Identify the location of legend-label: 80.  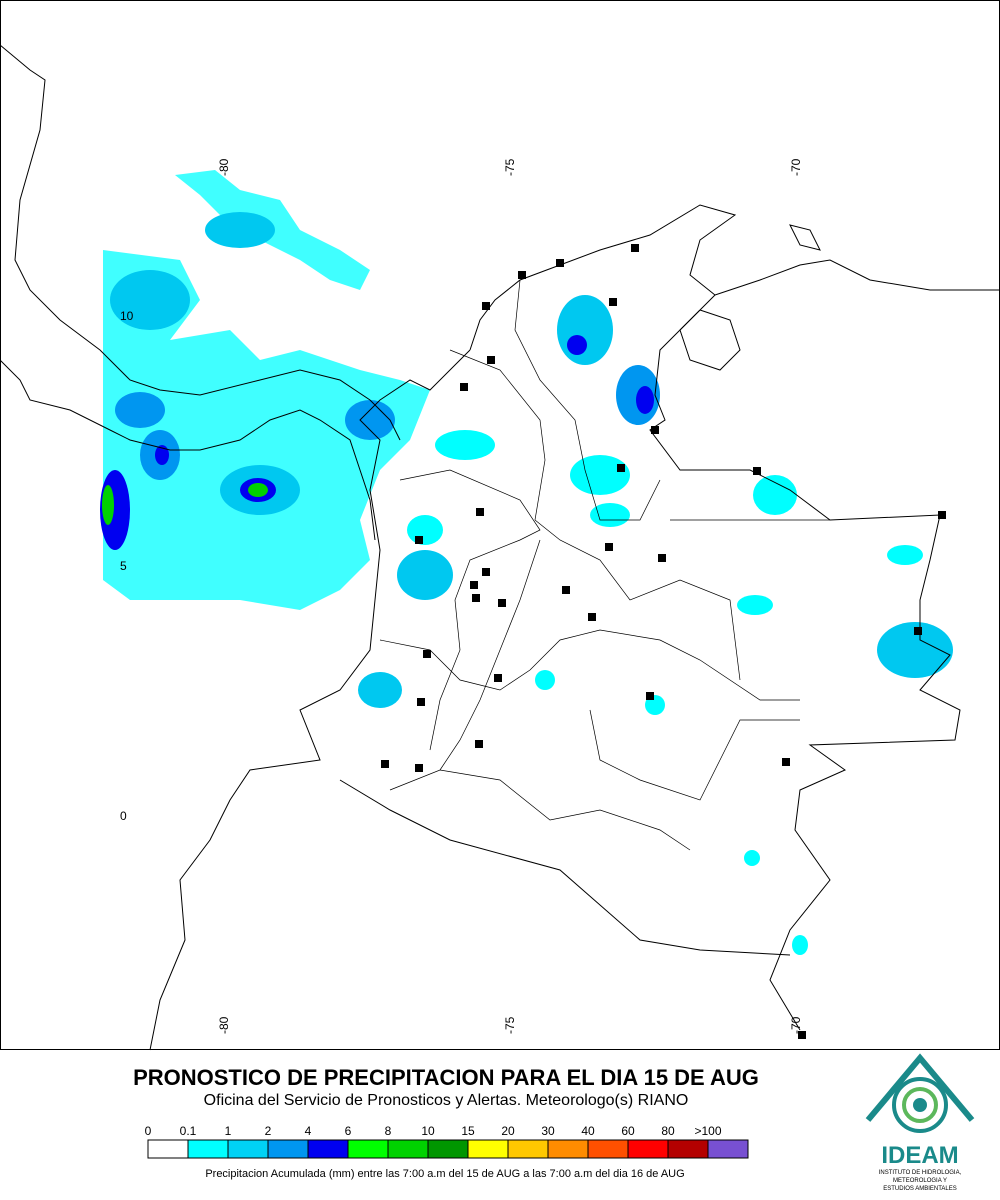
(668, 1131).